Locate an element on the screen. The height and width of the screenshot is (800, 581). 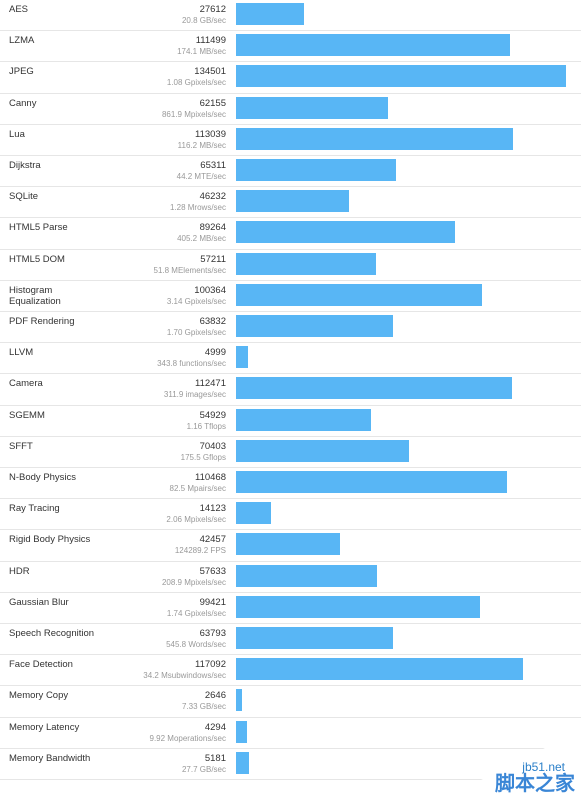
score-label: 117092 is located at coordinates (210, 665).